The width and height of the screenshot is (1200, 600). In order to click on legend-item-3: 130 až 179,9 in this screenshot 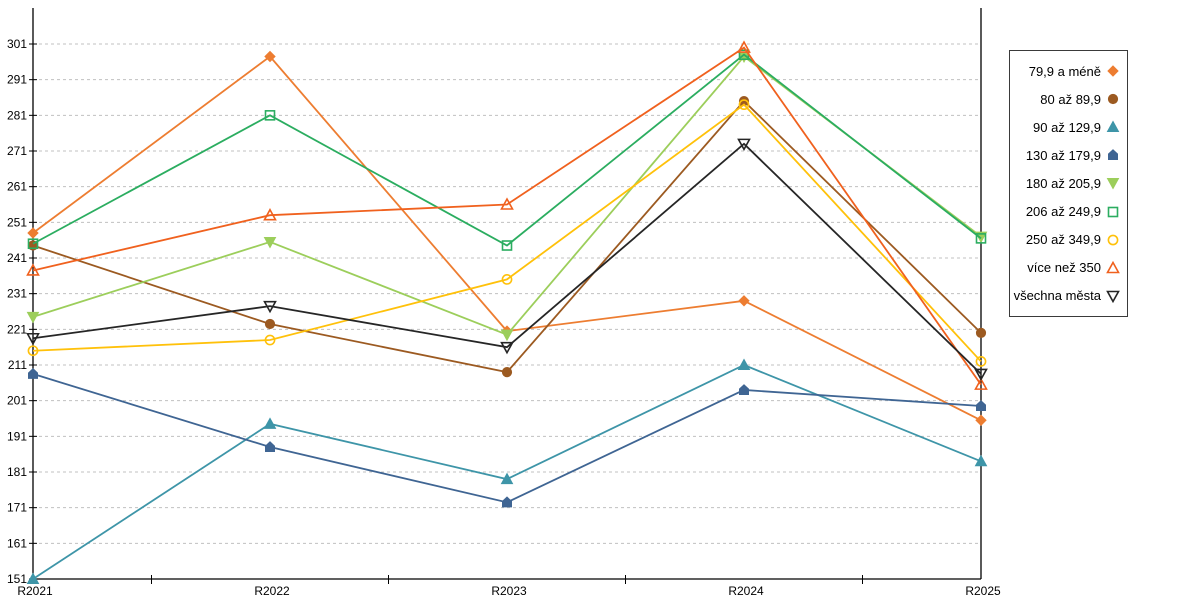, I will do `click(1067, 155)`.